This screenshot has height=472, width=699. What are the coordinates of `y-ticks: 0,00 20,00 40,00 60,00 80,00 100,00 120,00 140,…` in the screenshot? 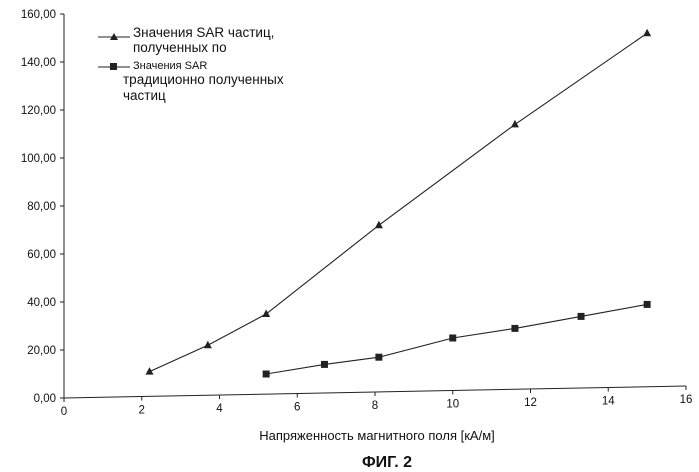 It's located at (42, 207).